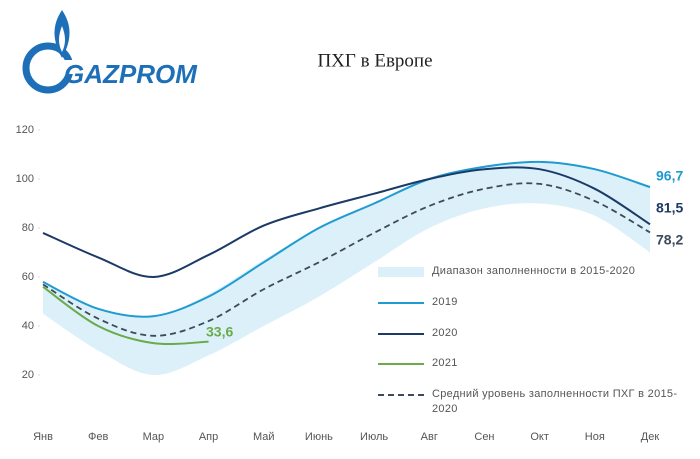 The width and height of the screenshot is (700, 459). I want to click on y-tick-label: 60, so click(28, 277).